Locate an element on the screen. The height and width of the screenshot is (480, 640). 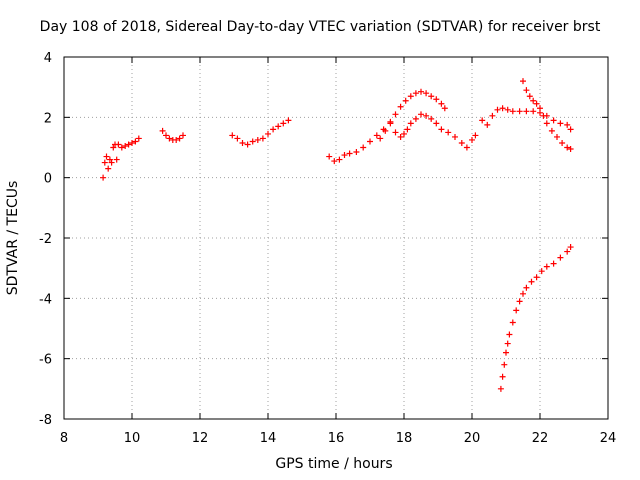
y-tick-label: 2 is located at coordinates (48, 118).